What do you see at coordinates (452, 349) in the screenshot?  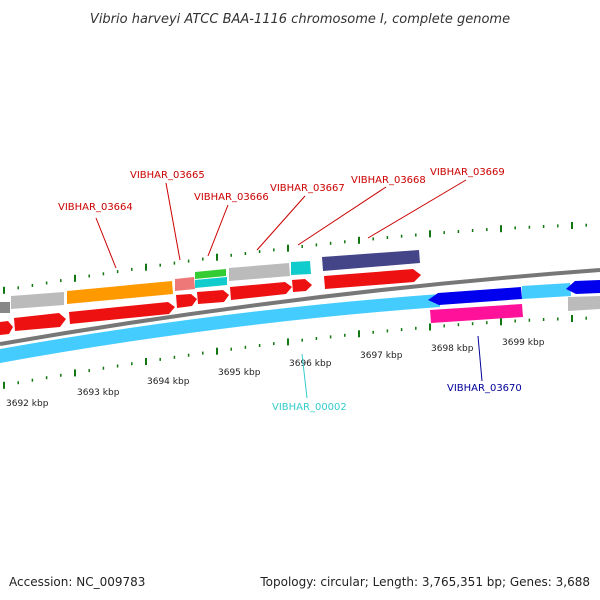 I see `tick-label-3698: 3698 kbp` at bounding box center [452, 349].